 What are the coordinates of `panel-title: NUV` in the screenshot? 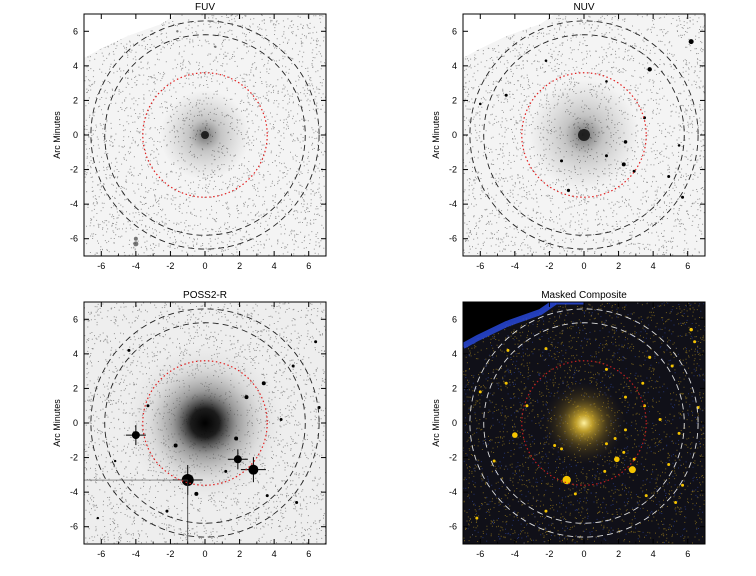 It's located at (583, 7).